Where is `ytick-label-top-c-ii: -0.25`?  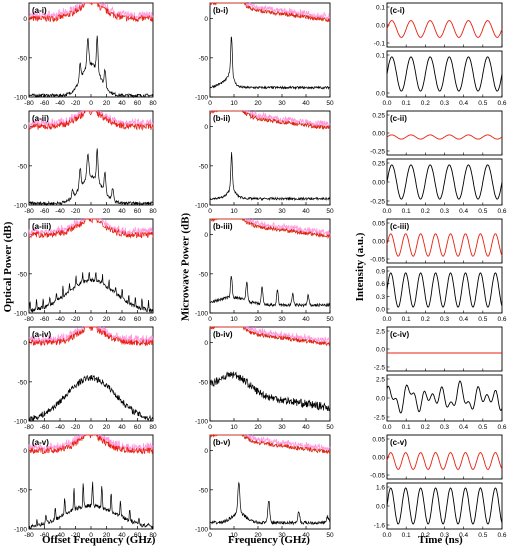 ytick-label-top-c-ii: -0.25 is located at coordinates (377, 152).